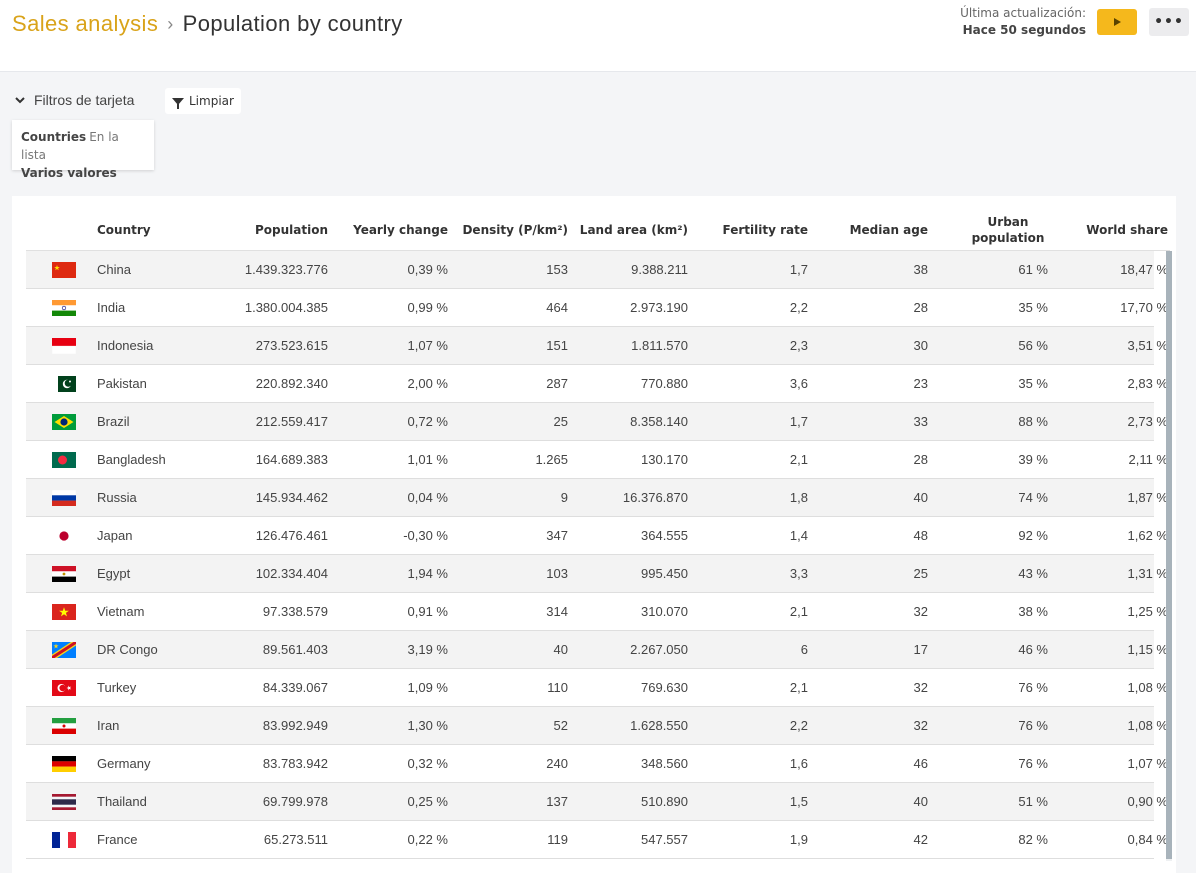 This screenshot has height=873, width=1196. I want to click on cell-land-area: 2.973.190, so click(659, 307).